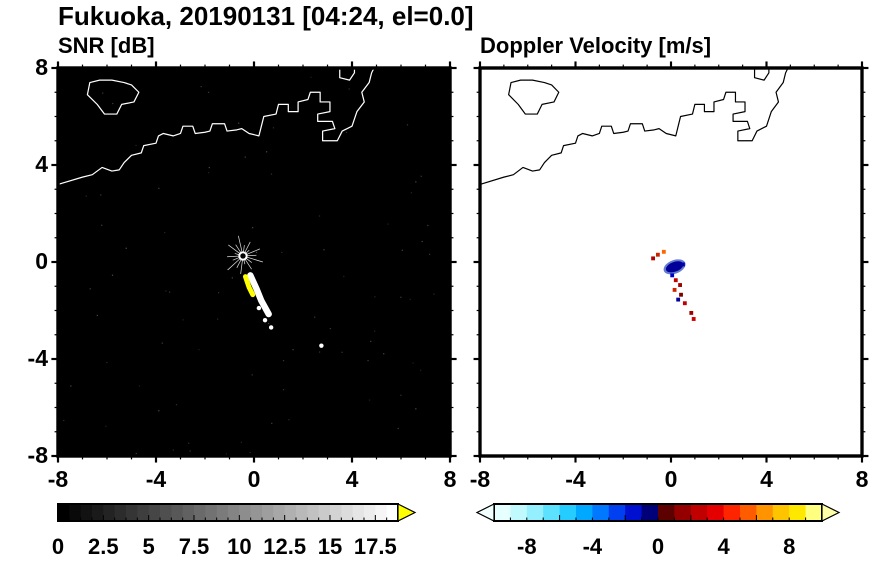 This screenshot has width=870, height=570. I want to click on velocity-colorbar-tick-label: -4, so click(592, 546).